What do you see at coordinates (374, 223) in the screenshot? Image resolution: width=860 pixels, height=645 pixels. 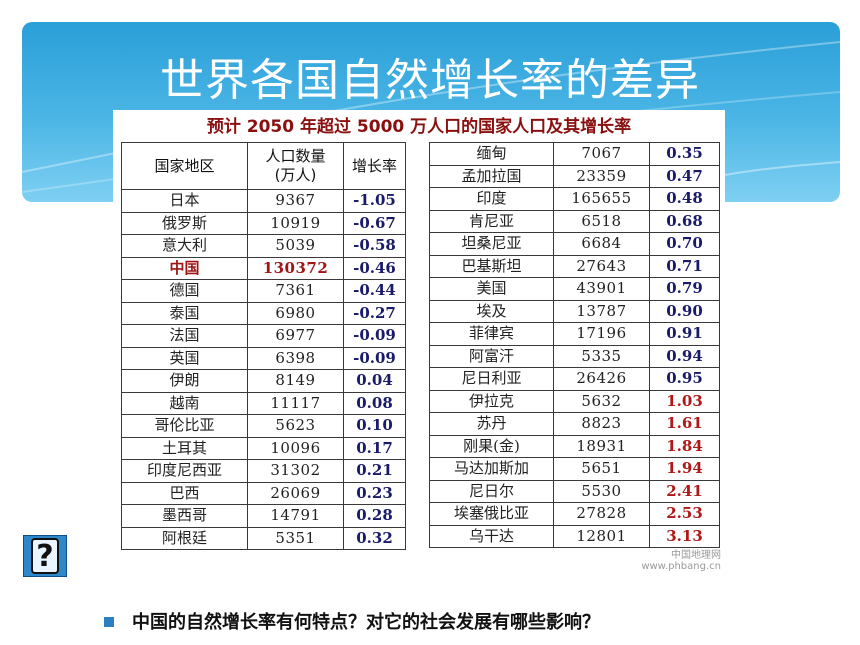 I see `rate-cell: -0.67` at bounding box center [374, 223].